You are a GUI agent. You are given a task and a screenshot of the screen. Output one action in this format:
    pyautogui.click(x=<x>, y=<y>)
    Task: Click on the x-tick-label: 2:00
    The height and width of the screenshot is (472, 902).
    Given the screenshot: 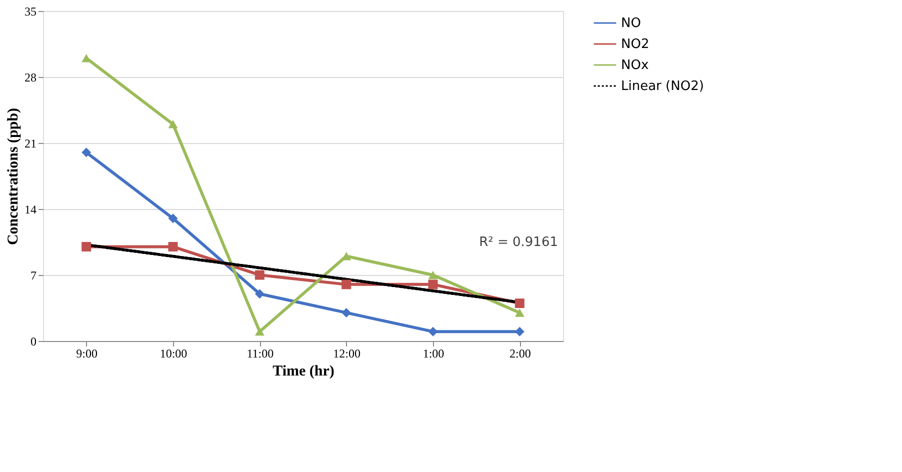 What is the action you would take?
    pyautogui.click(x=520, y=353)
    